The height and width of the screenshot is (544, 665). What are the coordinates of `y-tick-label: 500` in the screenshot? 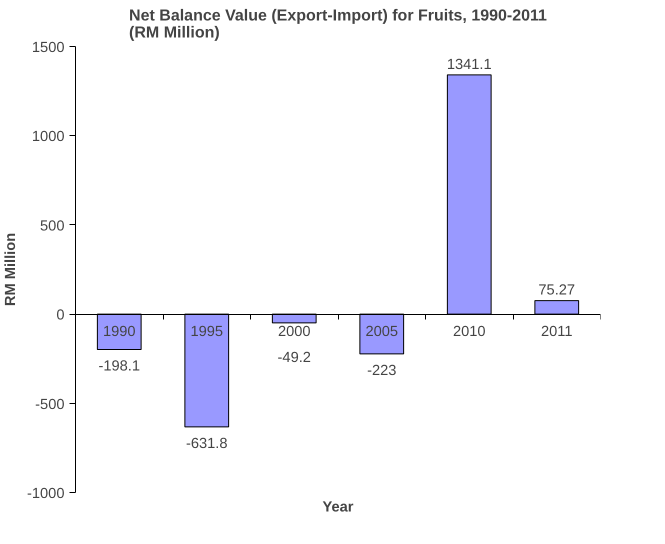 It's located at (52, 226).